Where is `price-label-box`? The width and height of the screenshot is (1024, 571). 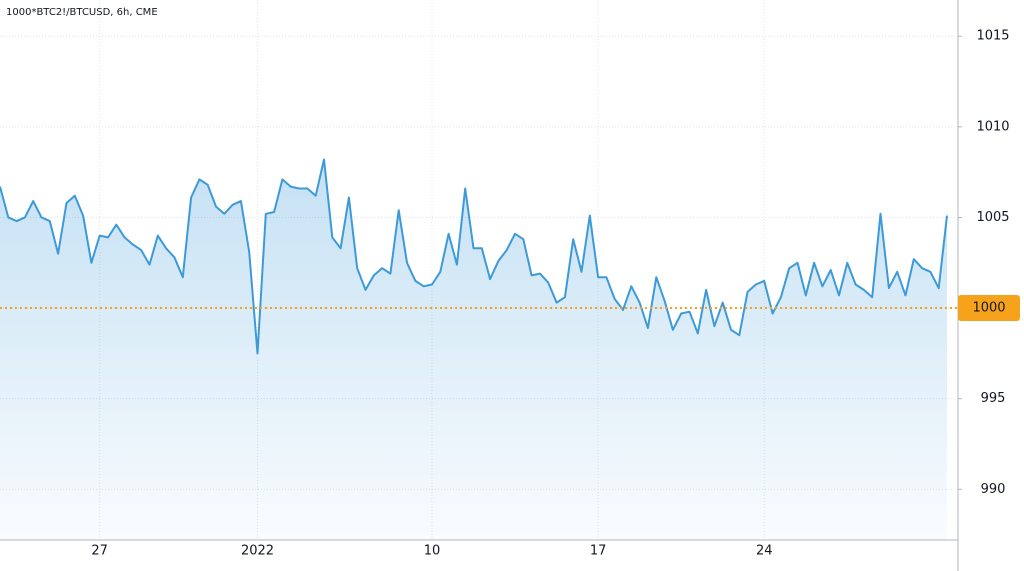
price-label-box is located at coordinates (989, 308).